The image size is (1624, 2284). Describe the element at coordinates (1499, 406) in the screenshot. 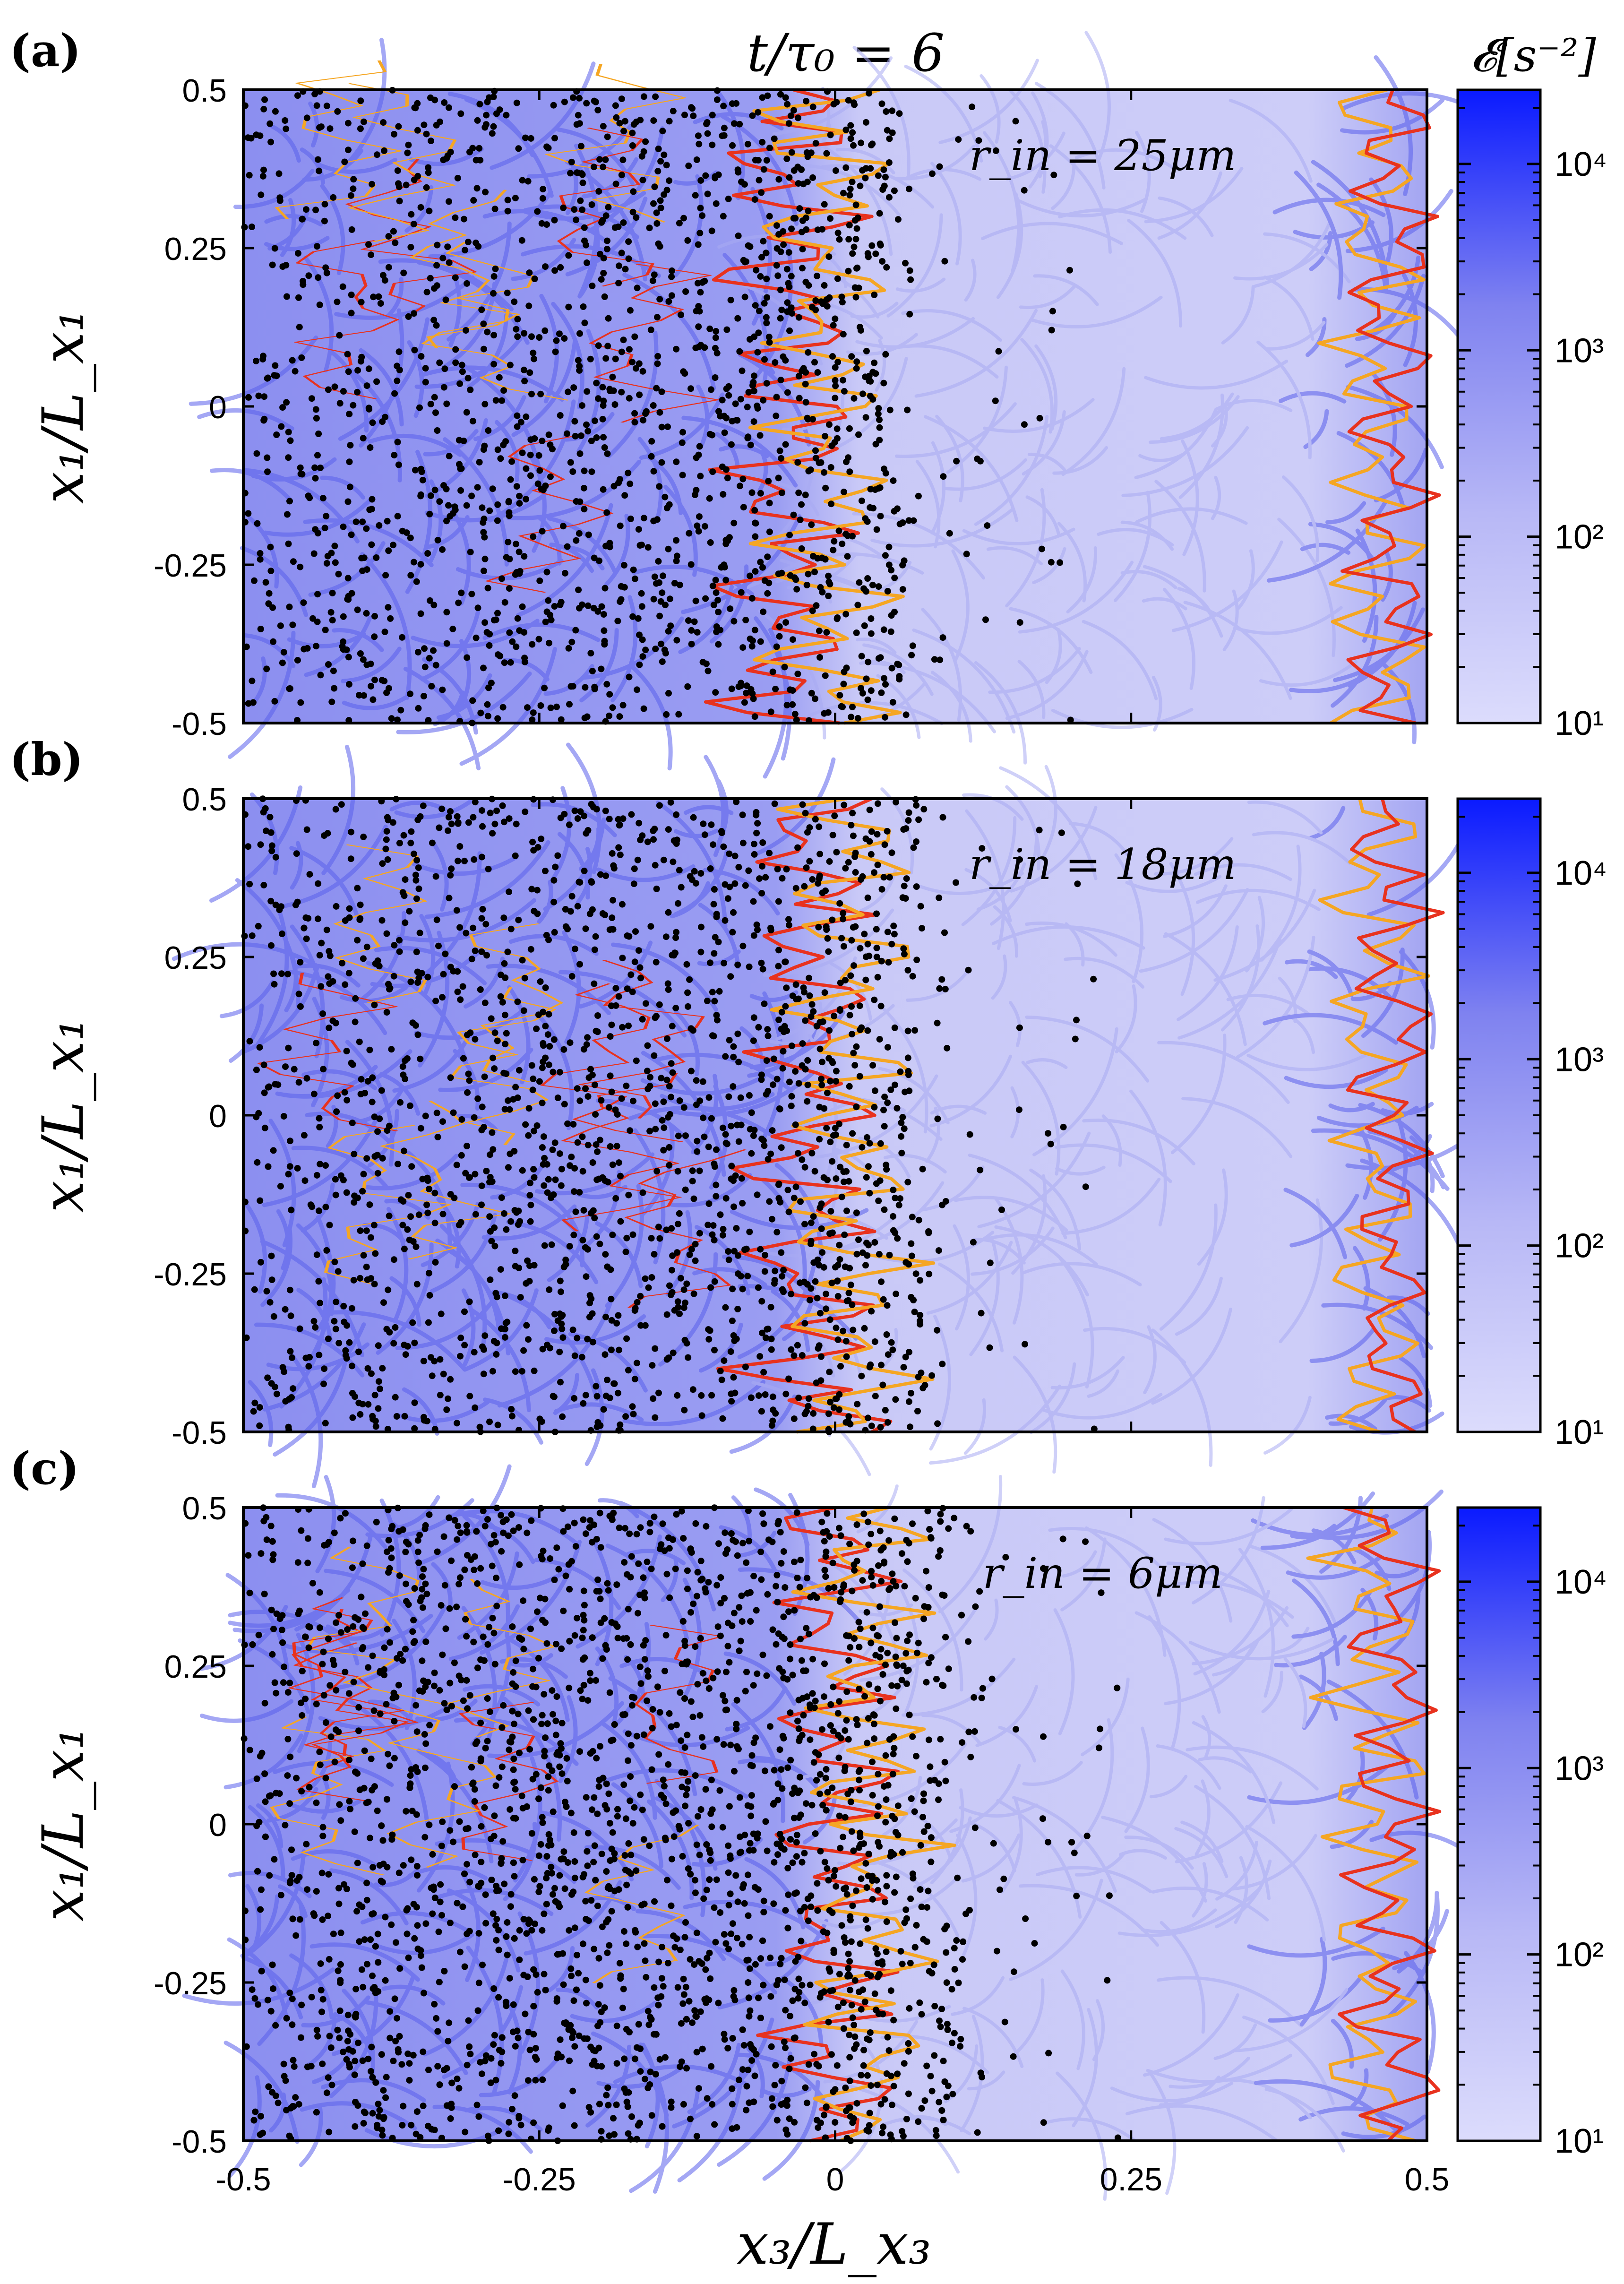

I see `colorbar-gradient` at that location.